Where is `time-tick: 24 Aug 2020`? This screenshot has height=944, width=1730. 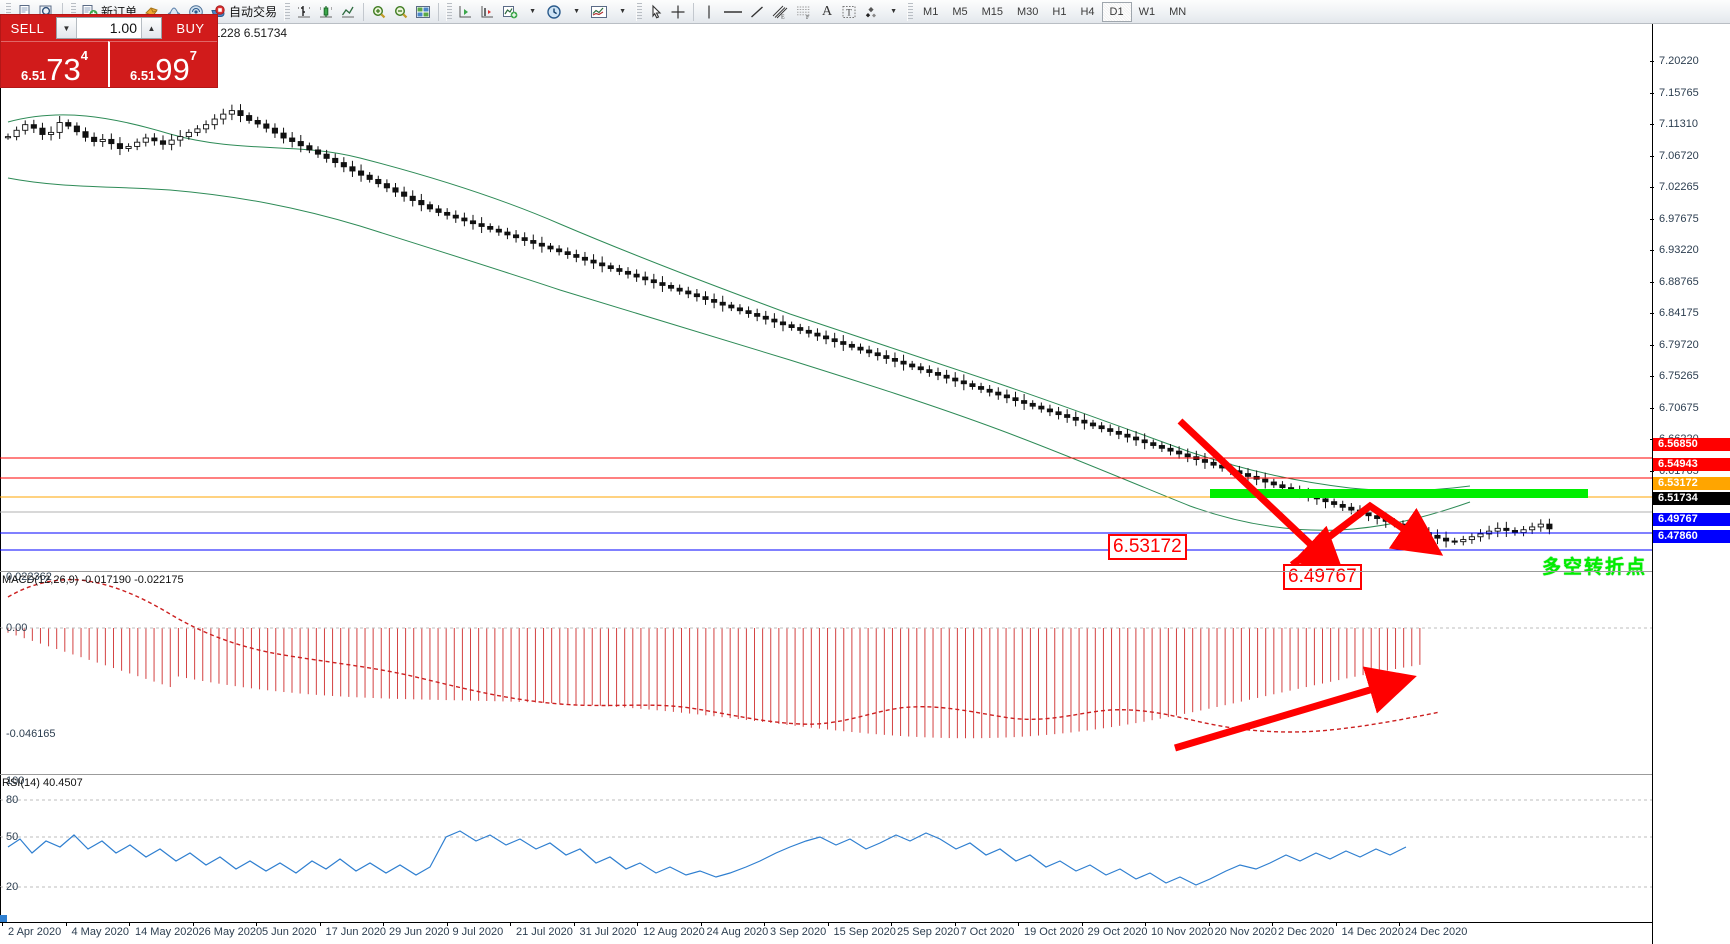 time-tick: 24 Aug 2020 is located at coordinates (734, 930).